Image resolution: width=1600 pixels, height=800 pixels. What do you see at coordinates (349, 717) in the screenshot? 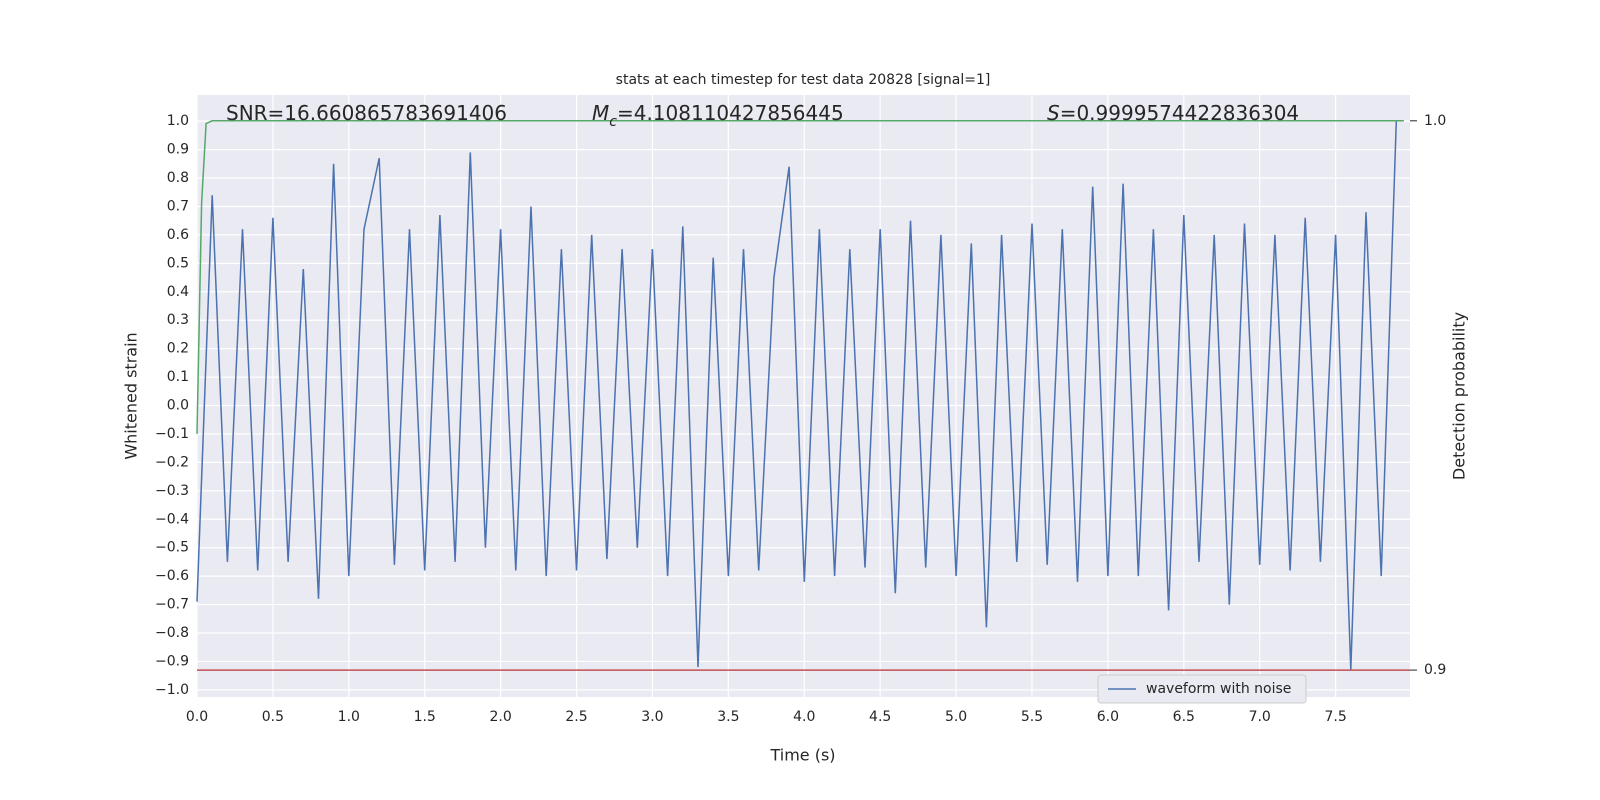
I see `x-tick-label: 1.0` at bounding box center [349, 717].